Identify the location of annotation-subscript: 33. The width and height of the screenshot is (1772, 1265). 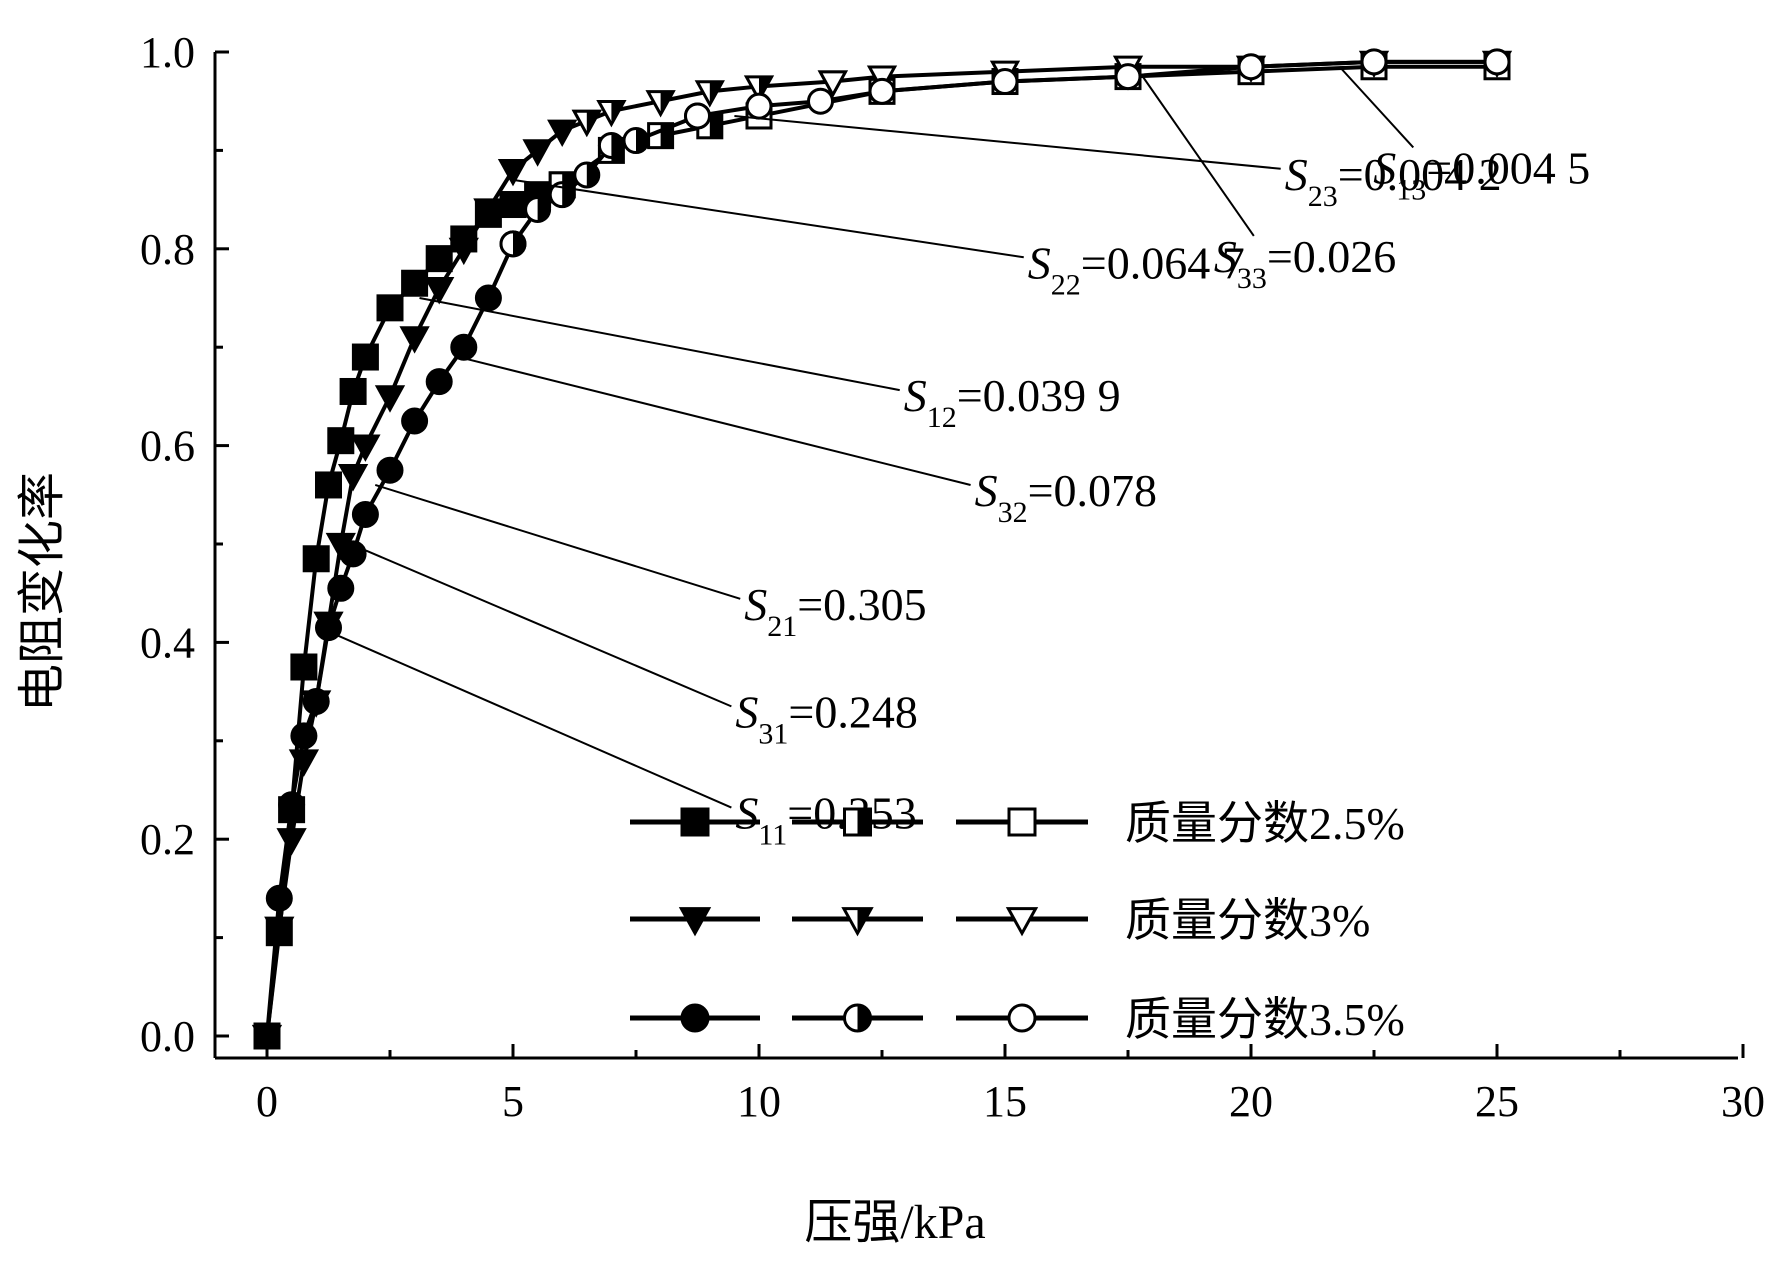
(1252, 278).